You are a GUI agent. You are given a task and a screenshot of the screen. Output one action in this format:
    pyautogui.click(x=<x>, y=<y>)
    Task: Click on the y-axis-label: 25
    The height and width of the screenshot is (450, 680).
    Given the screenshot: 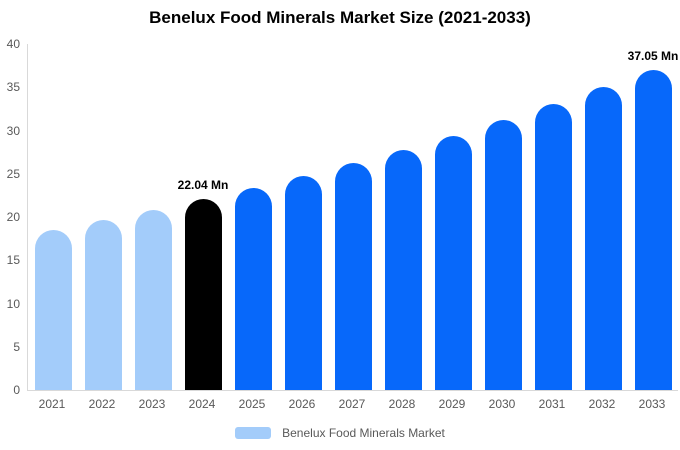 What is the action you would take?
    pyautogui.click(x=13, y=173)
    